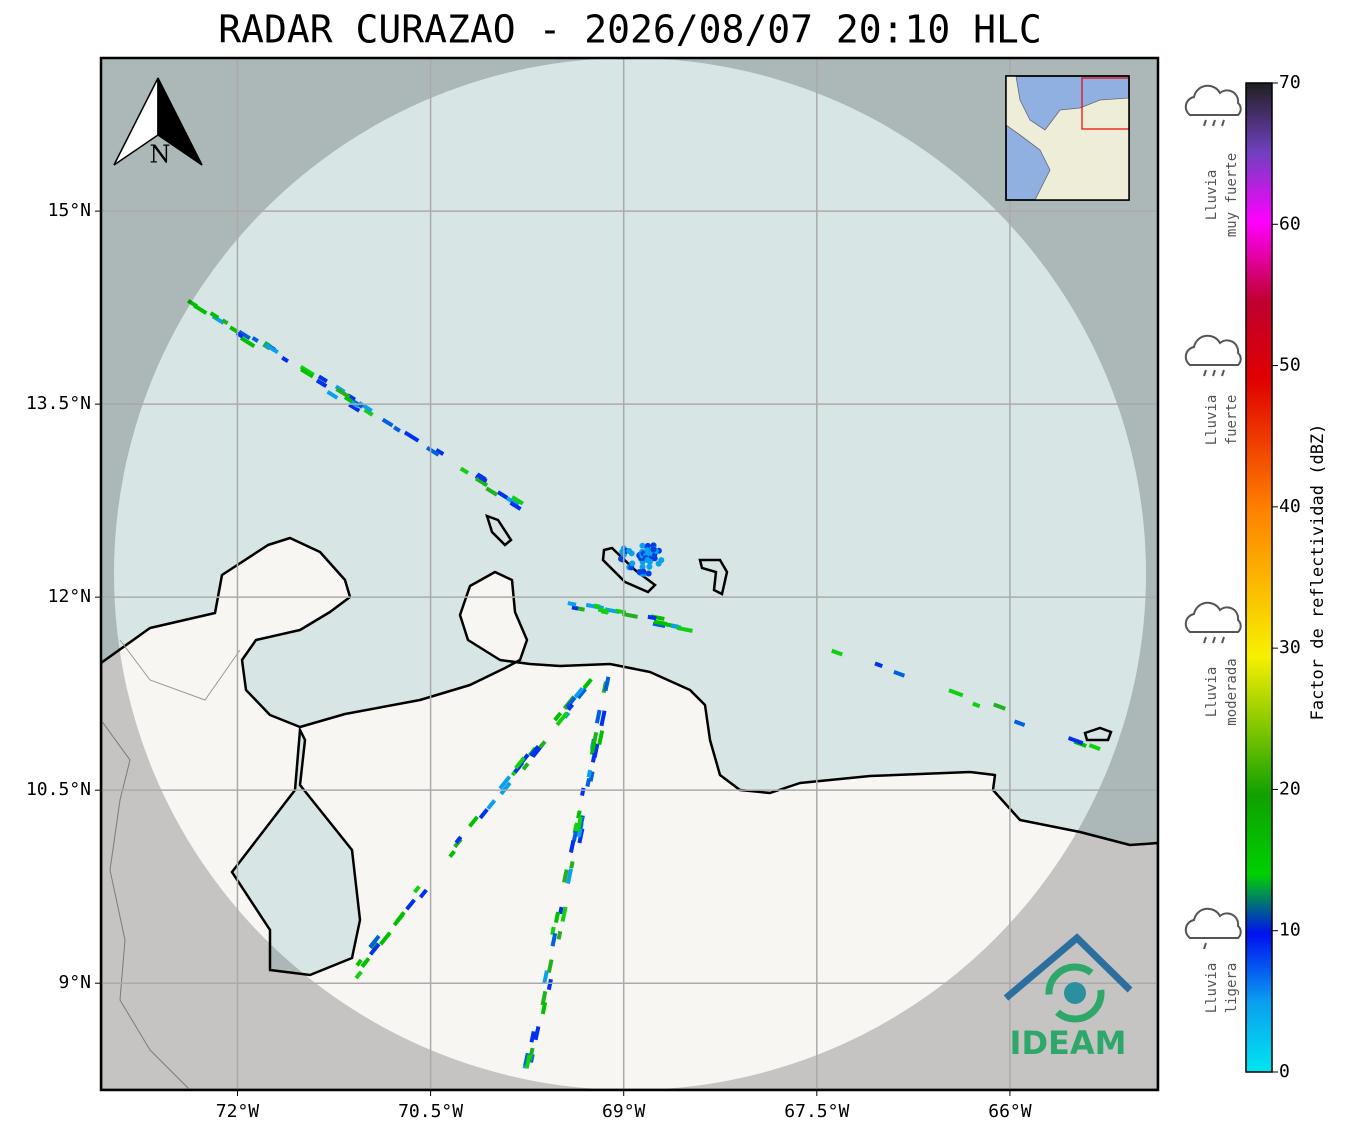  What do you see at coordinates (1010, 1111) in the screenshot?
I see `x-tick-label: 66°W` at bounding box center [1010, 1111].